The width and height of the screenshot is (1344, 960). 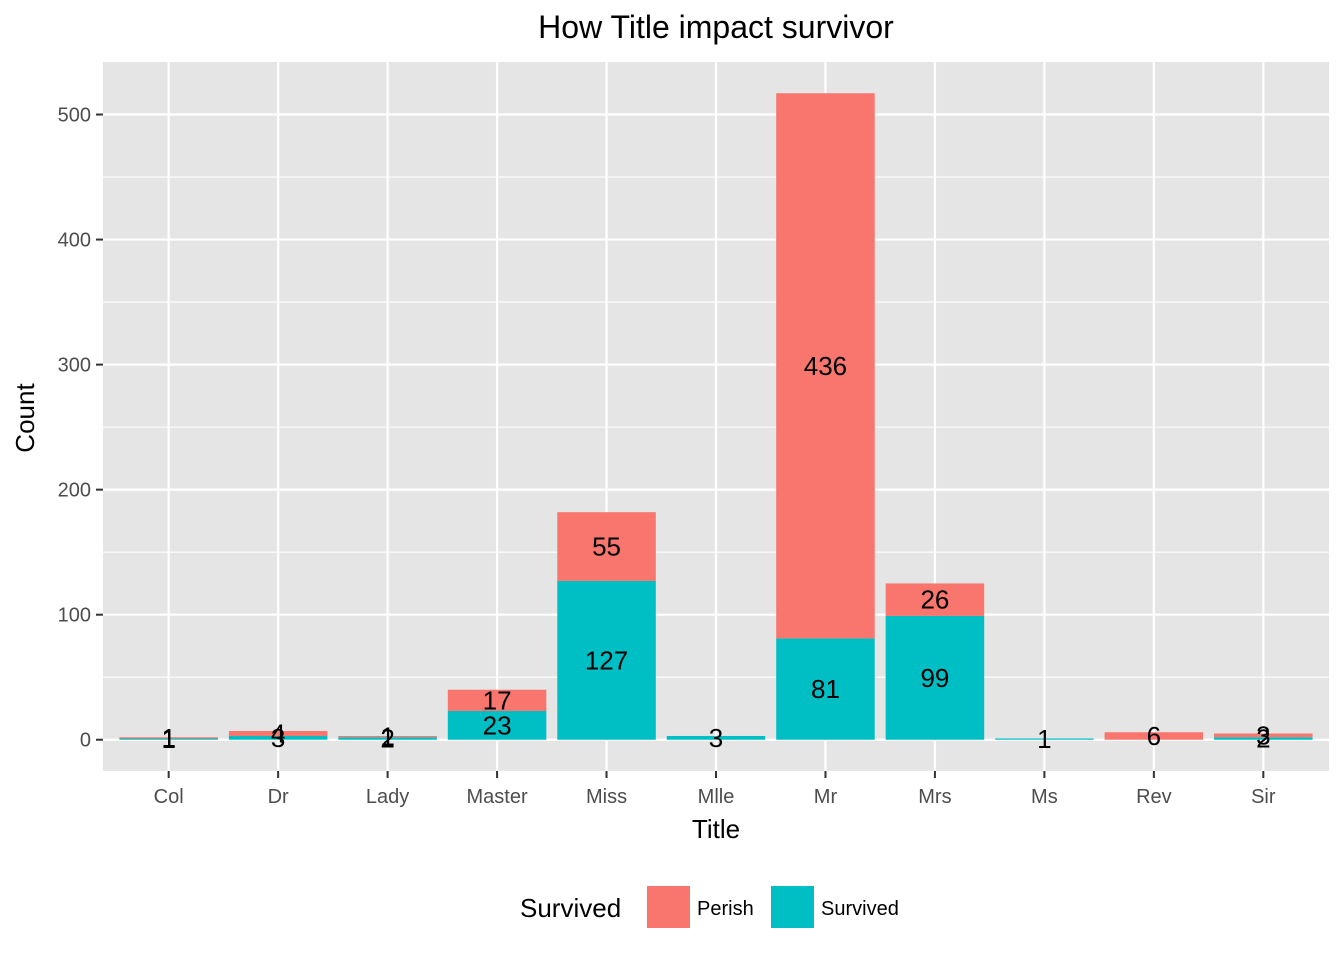 I want to click on y-tick-label: 0, so click(x=85, y=741).